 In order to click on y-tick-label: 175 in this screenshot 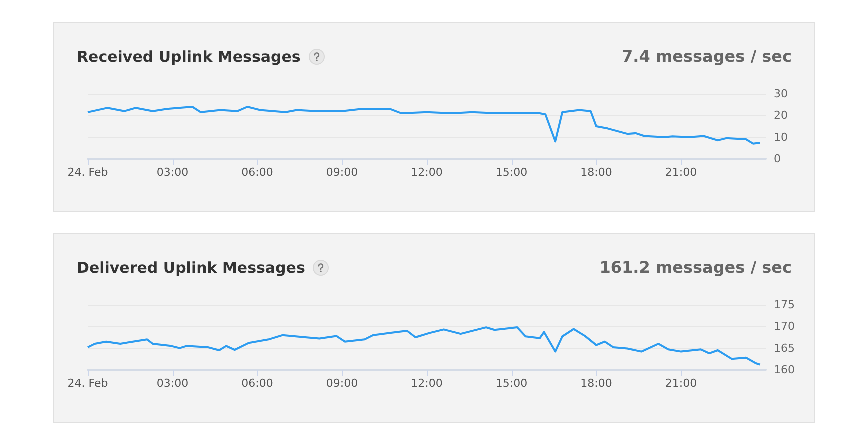, I will do `click(784, 305)`.